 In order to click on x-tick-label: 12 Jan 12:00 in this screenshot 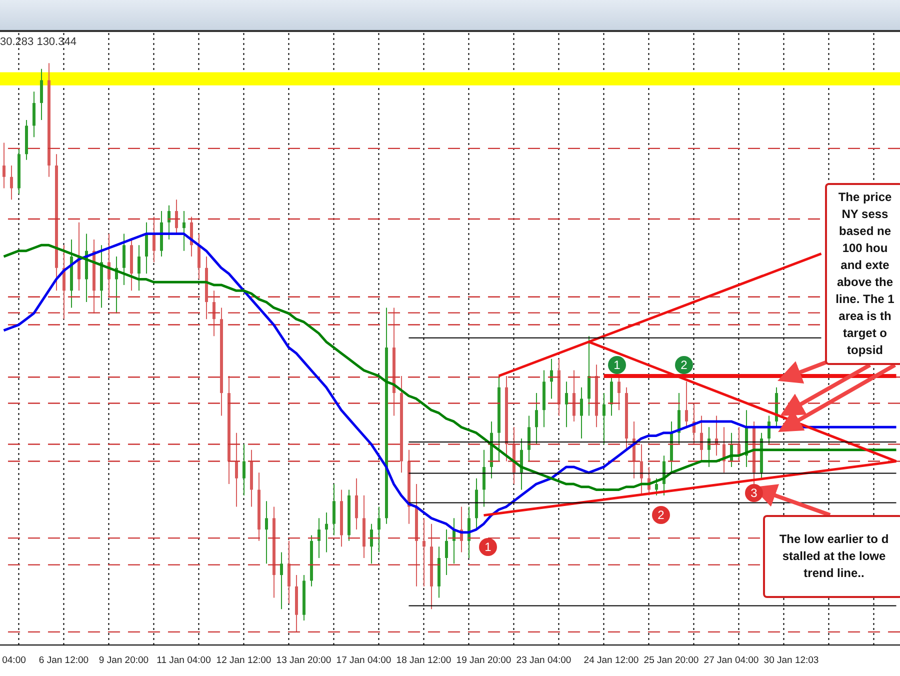, I will do `click(244, 660)`.